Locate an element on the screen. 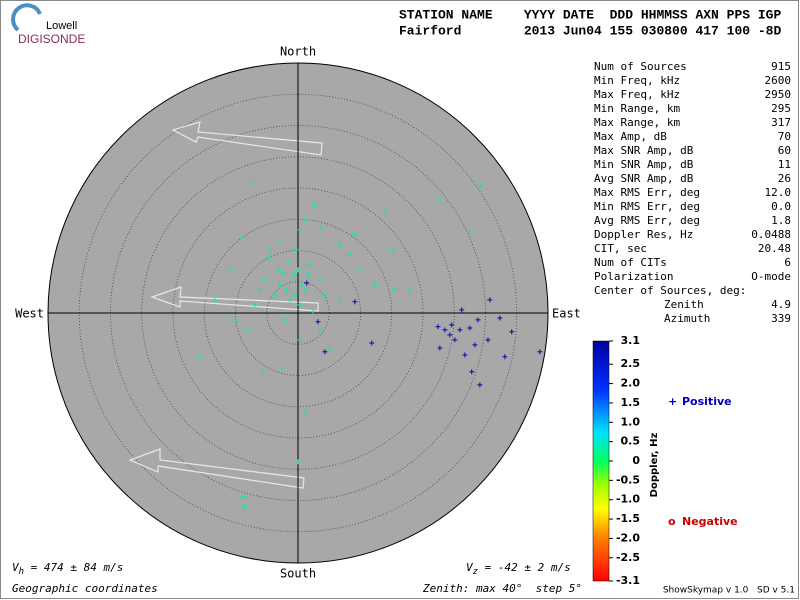  vh-sub: h is located at coordinates (21, 572).